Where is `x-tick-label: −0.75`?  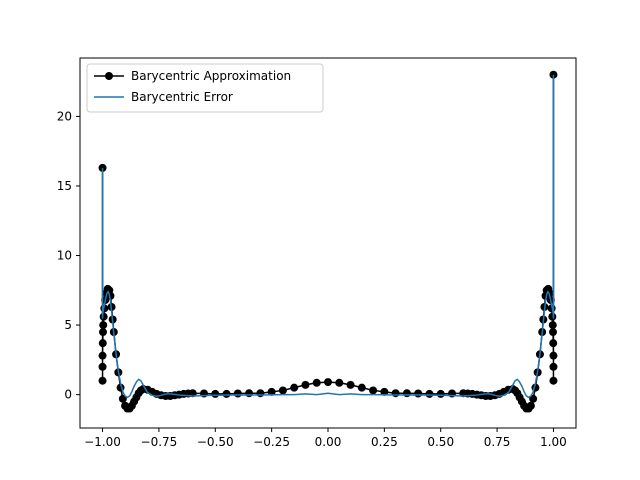
x-tick-label: −0.75 is located at coordinates (159, 442).